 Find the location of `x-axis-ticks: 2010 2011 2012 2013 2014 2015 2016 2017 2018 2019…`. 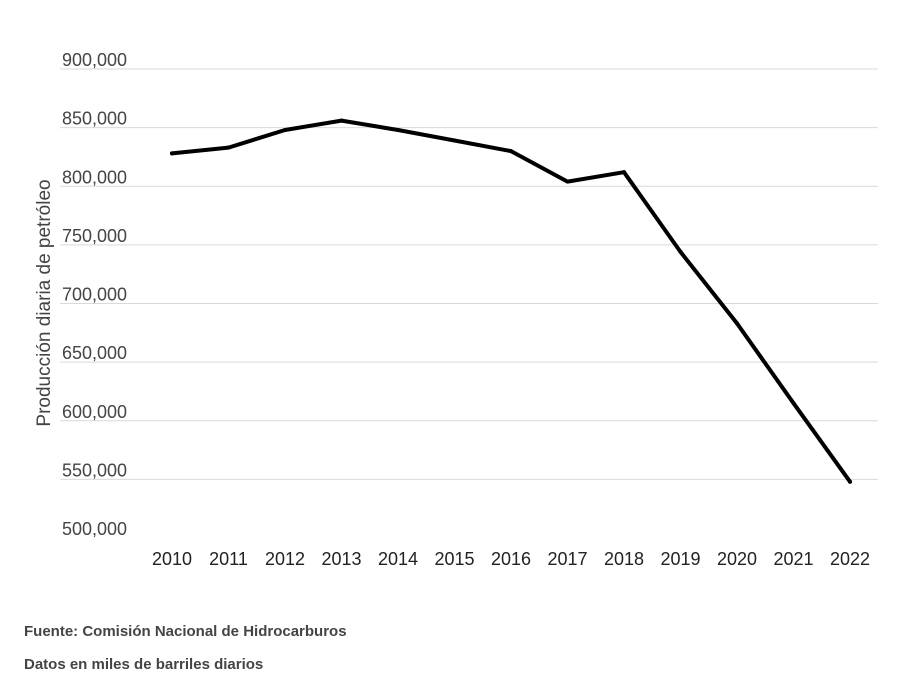

x-axis-ticks: 2010 2011 2012 2013 2014 2015 2016 2017 2018 2019… is located at coordinates (511, 559).